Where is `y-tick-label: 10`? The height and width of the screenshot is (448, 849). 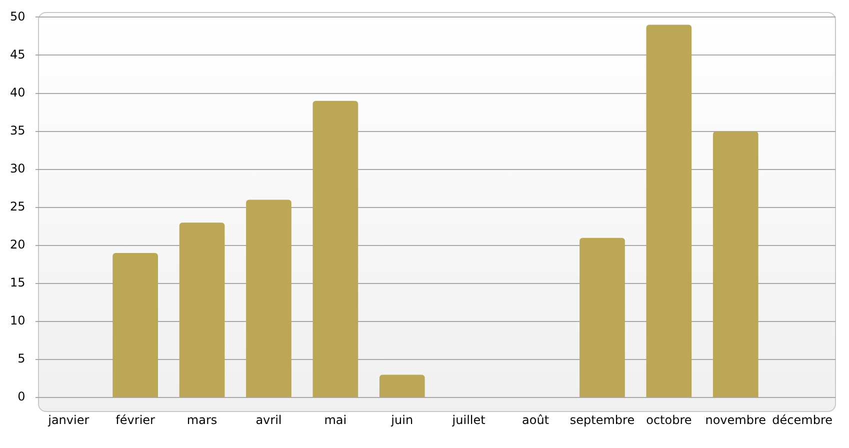
y-tick-label: 10 is located at coordinates (18, 321).